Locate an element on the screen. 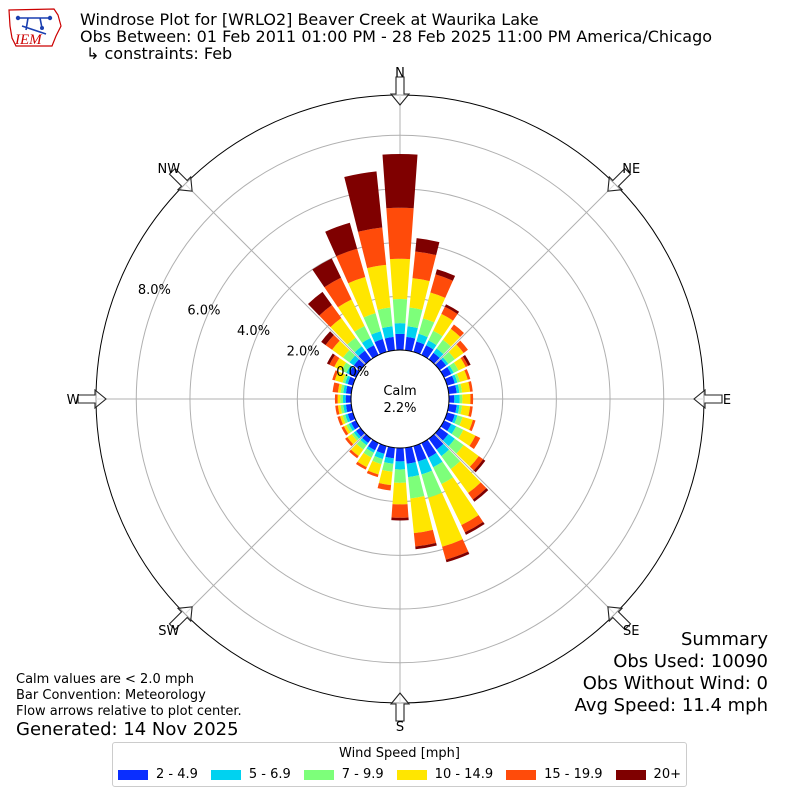 The width and height of the screenshot is (800, 800). windrose-bars is located at coordinates (398, 358).